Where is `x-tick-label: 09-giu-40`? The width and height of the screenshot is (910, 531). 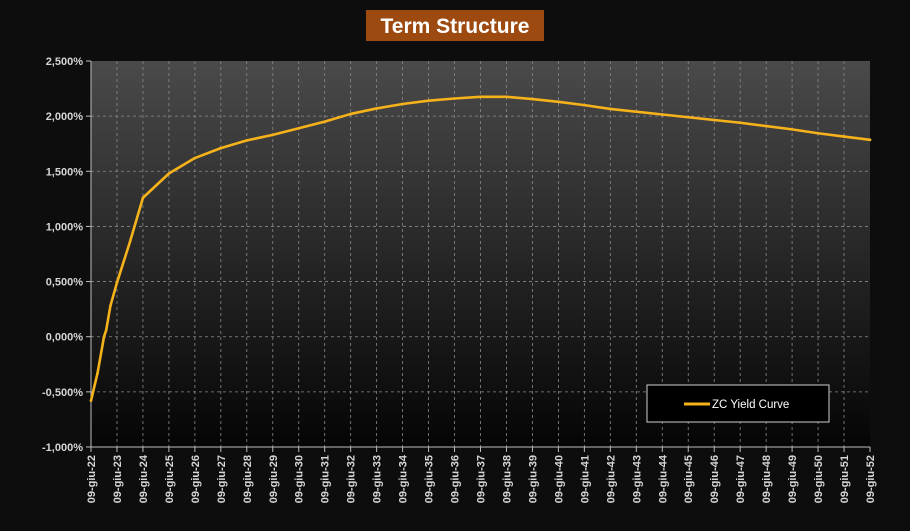 x-tick-label: 09-giu-40 is located at coordinates (559, 479).